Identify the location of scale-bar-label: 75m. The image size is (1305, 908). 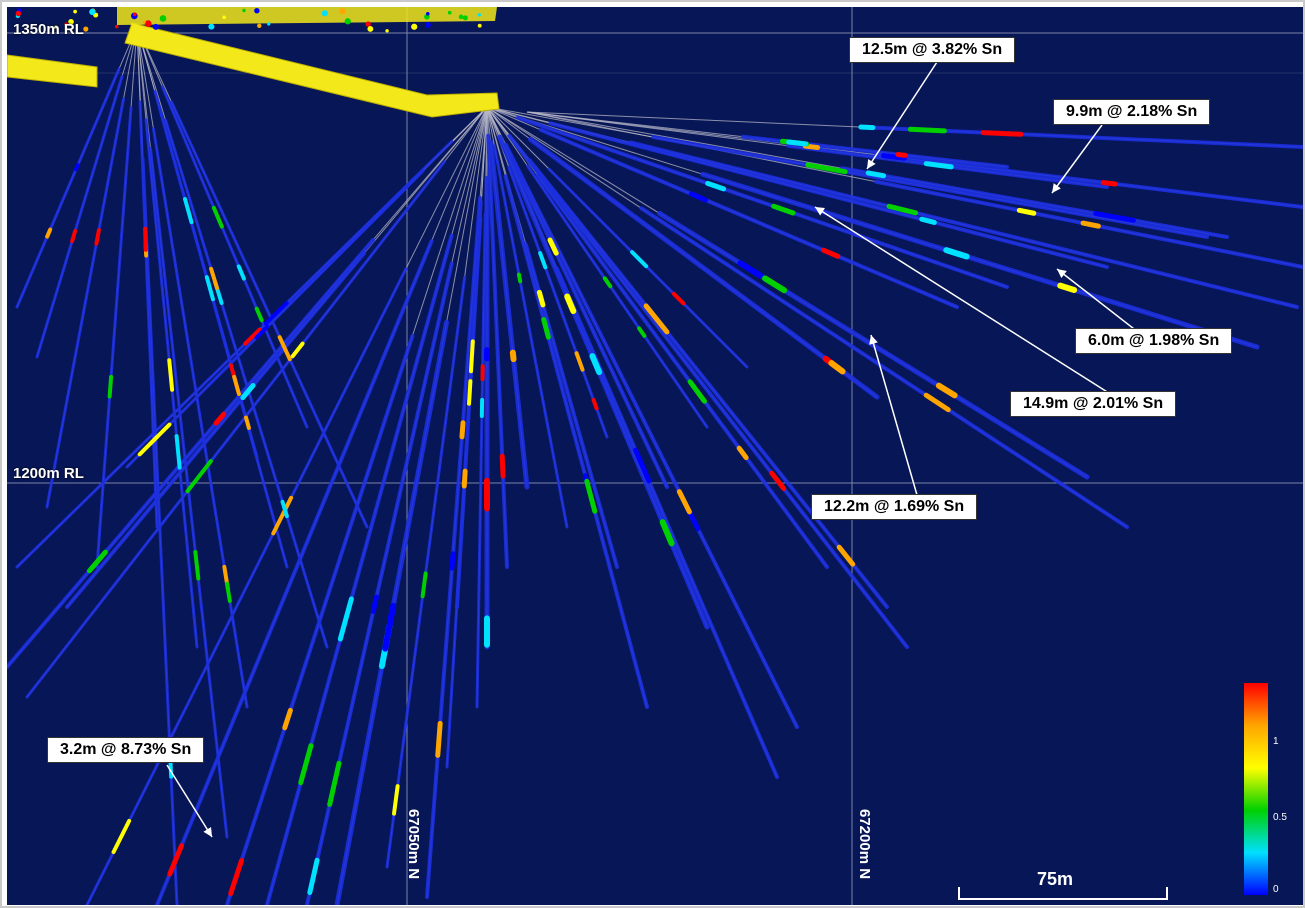
(1055, 879).